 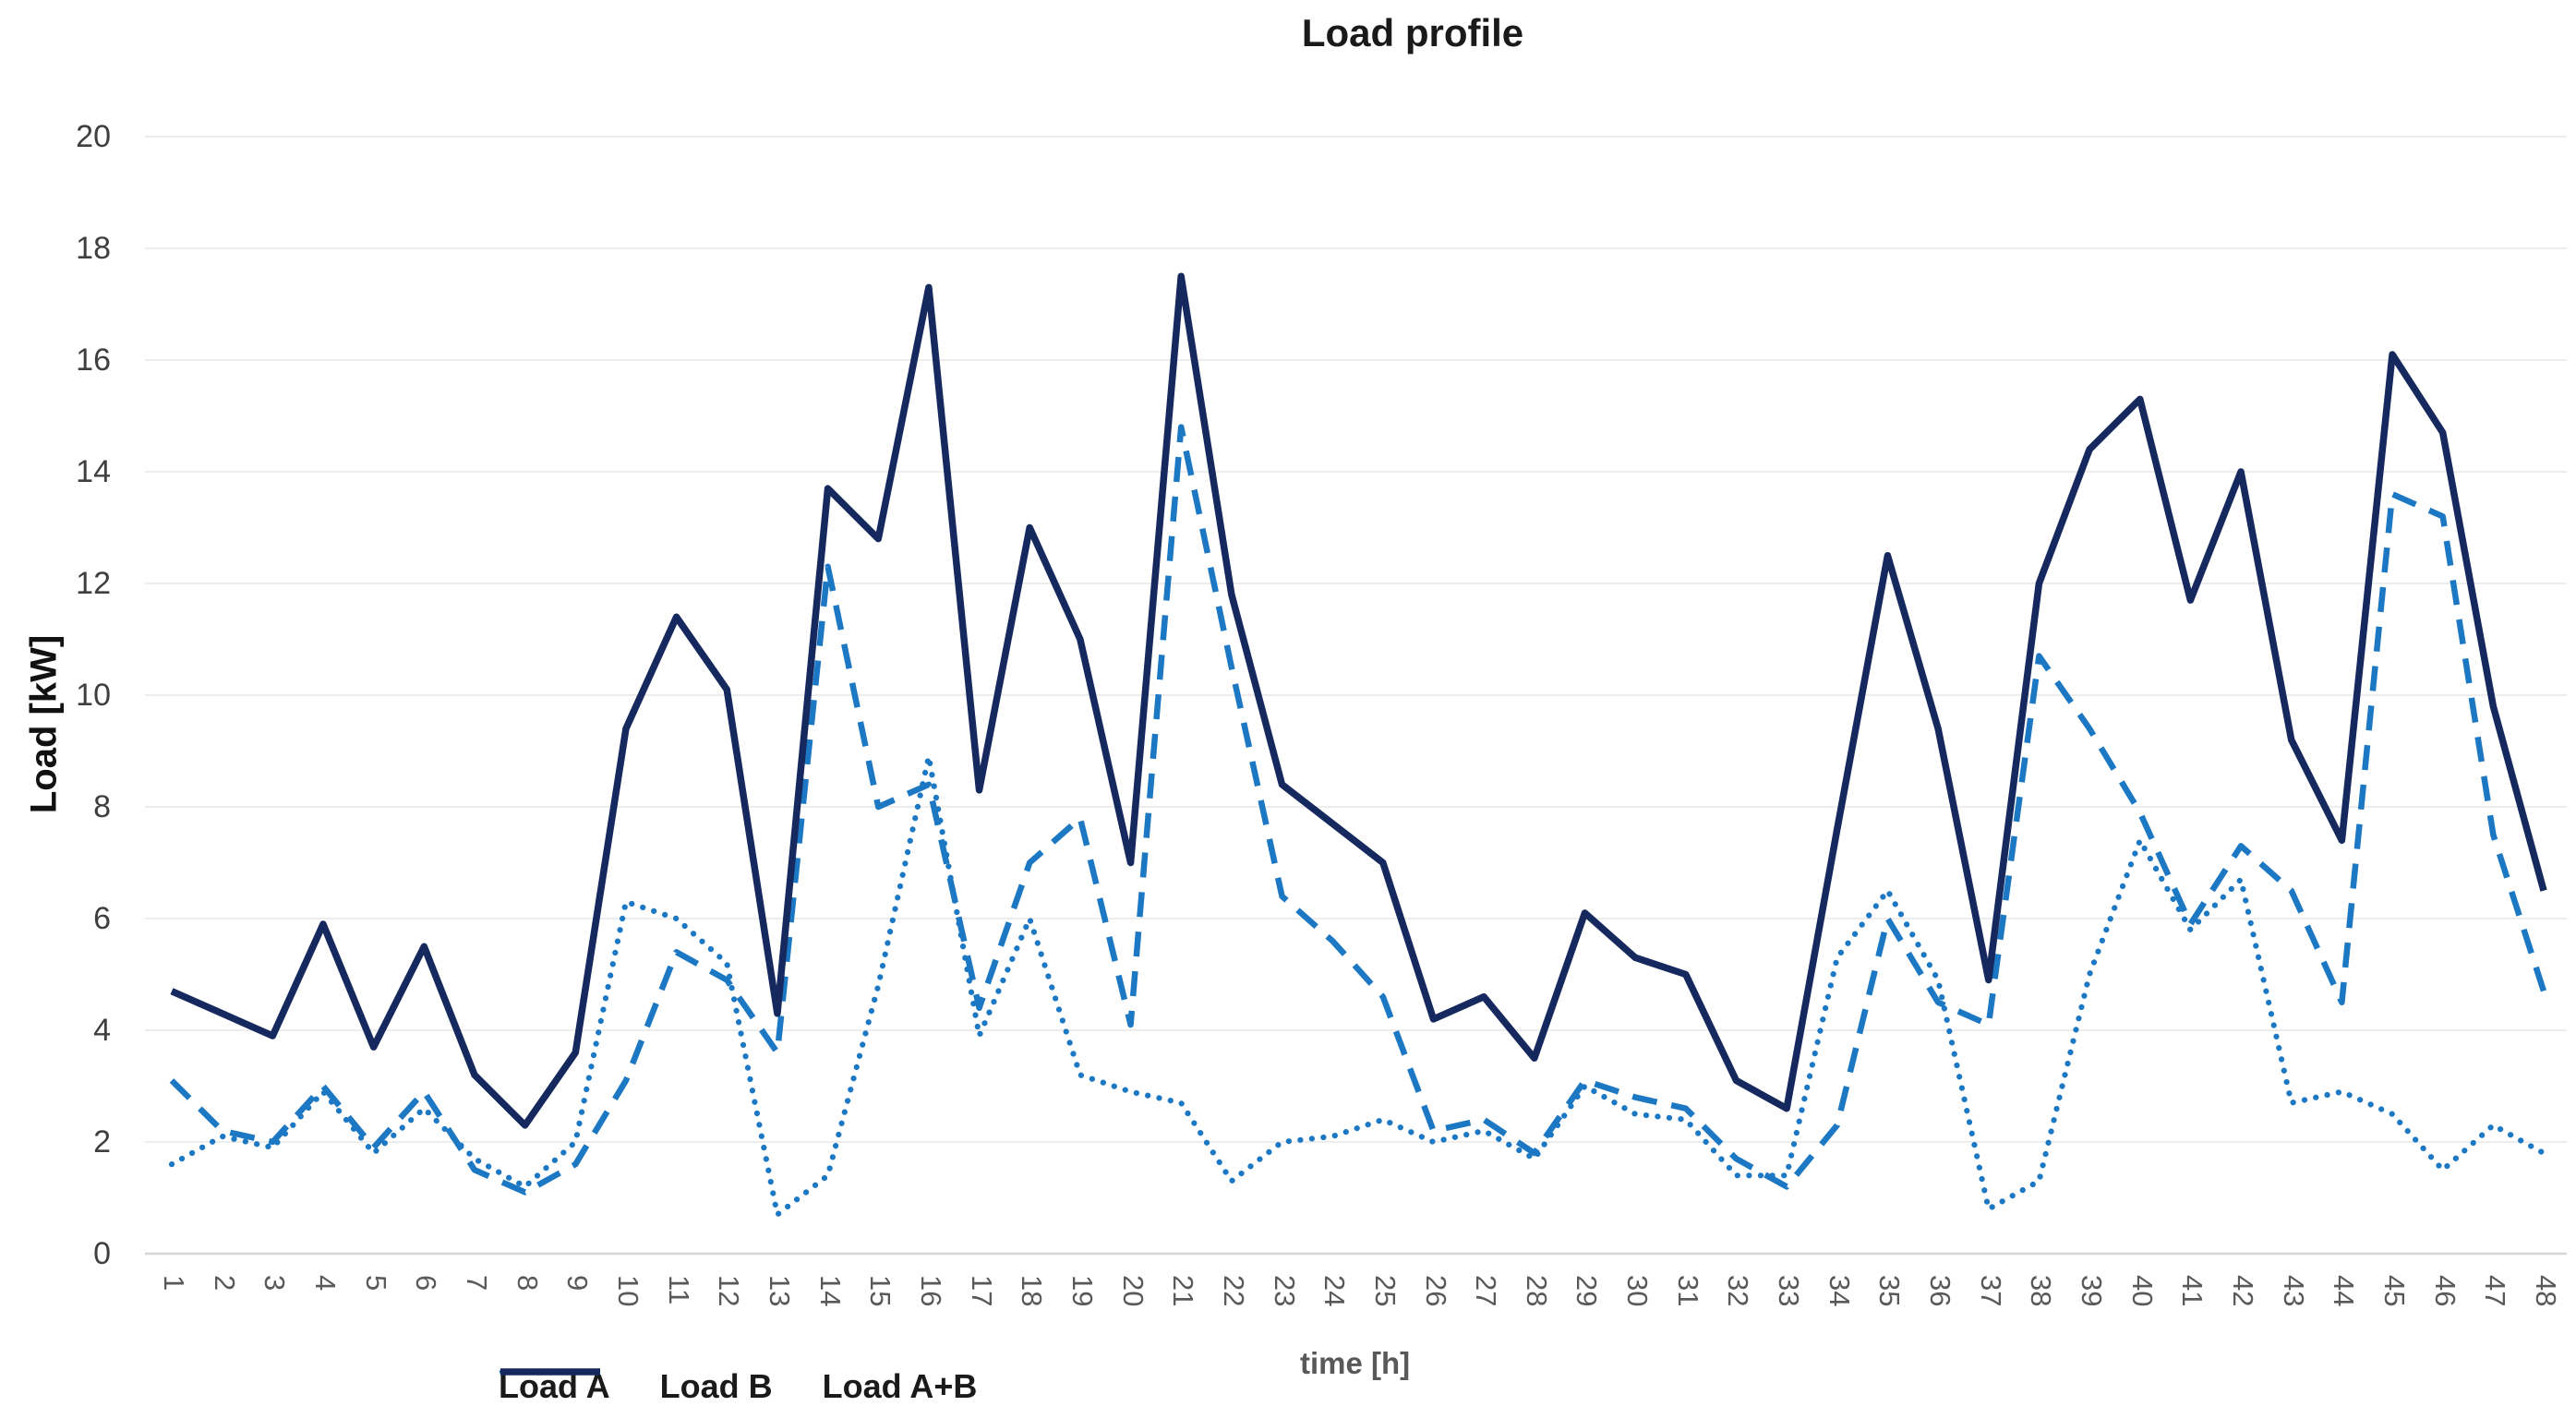 I want to click on x-axis-tick-label: 13, so click(x=779, y=1291).